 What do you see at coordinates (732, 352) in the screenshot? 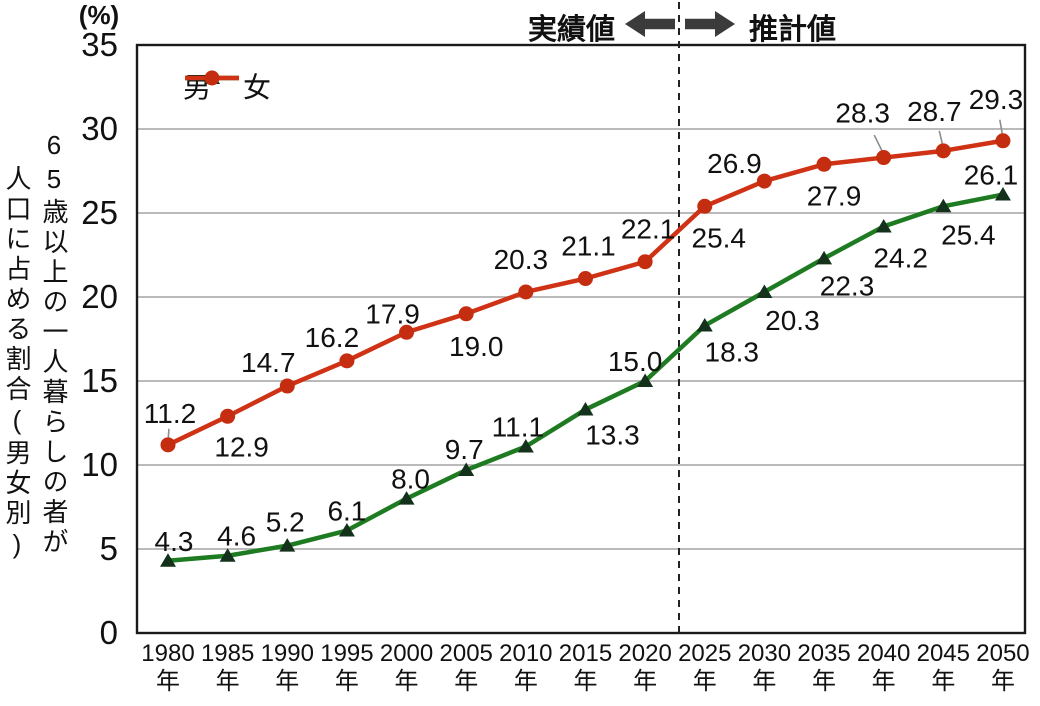
I see `svg-text: 18.3` at bounding box center [732, 352].